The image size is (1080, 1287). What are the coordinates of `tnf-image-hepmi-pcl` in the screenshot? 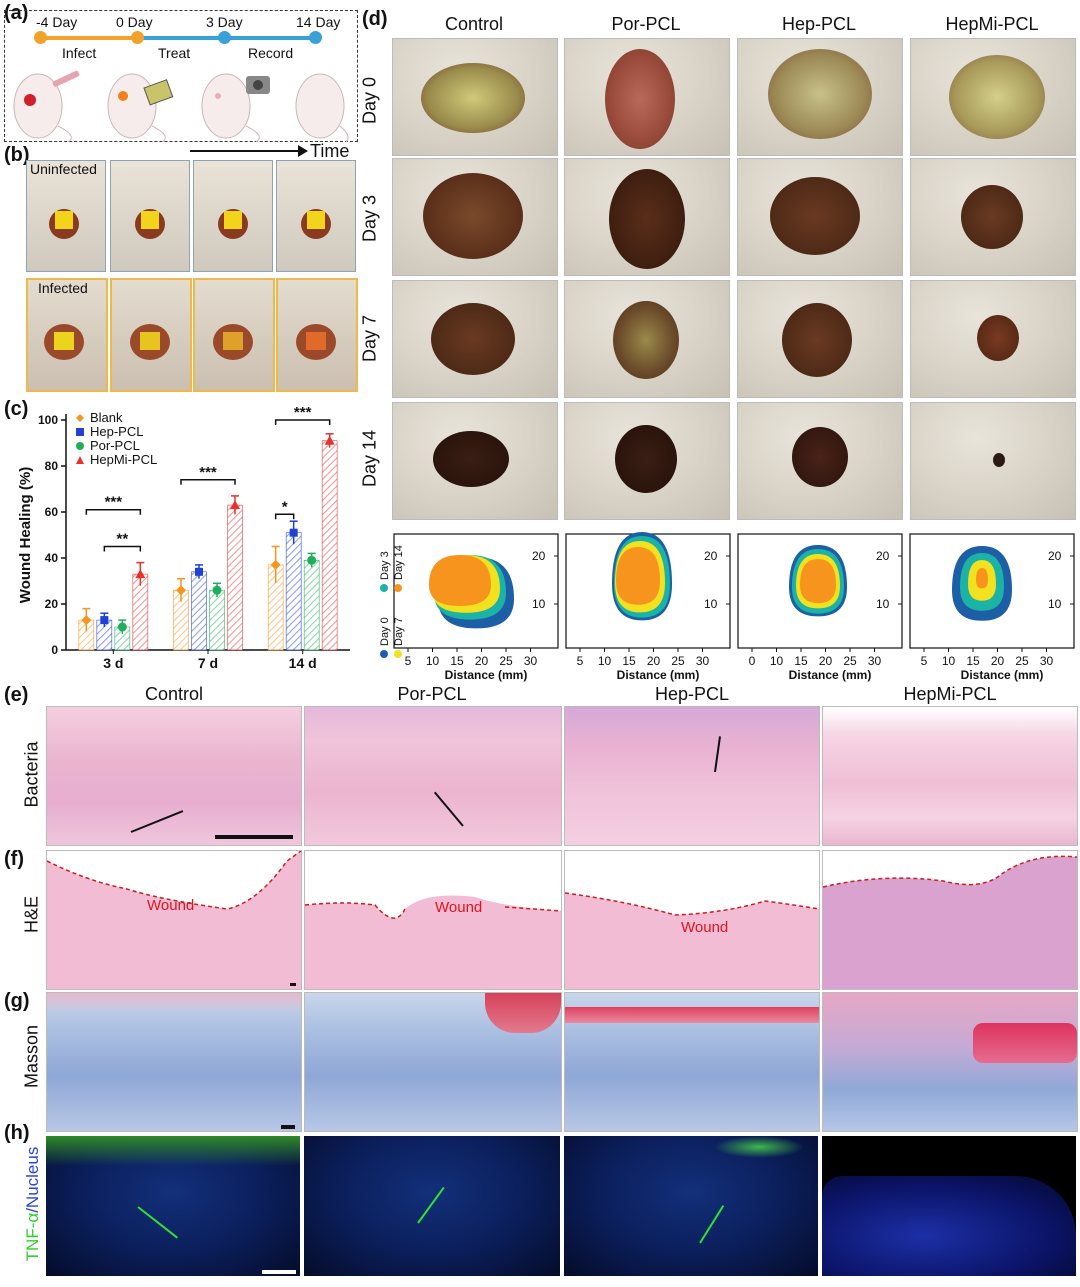 It's located at (949, 1206).